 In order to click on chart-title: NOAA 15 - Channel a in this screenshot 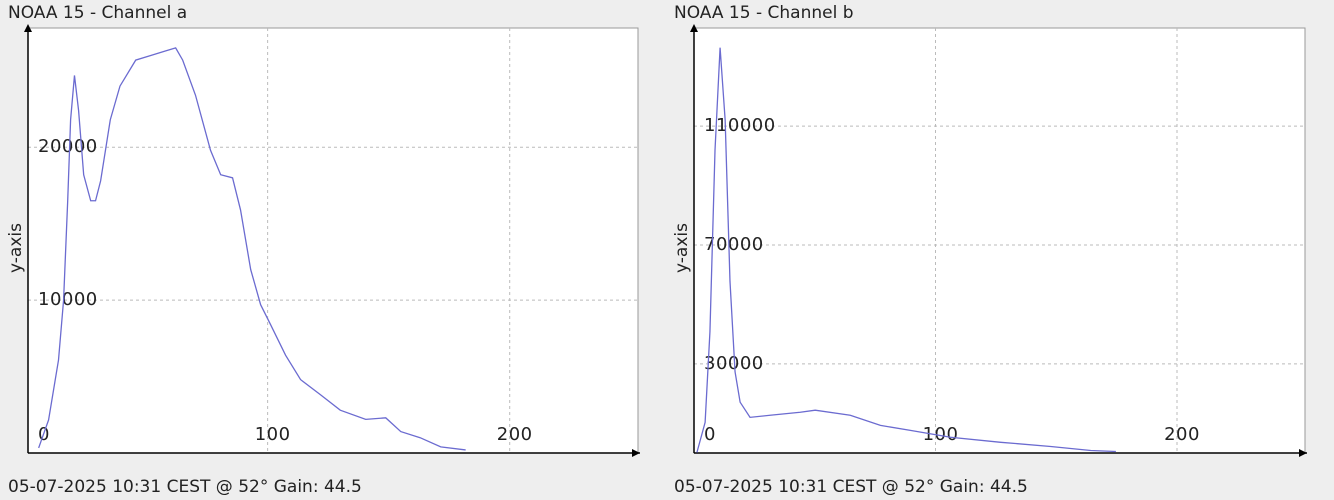, I will do `click(97, 13)`.